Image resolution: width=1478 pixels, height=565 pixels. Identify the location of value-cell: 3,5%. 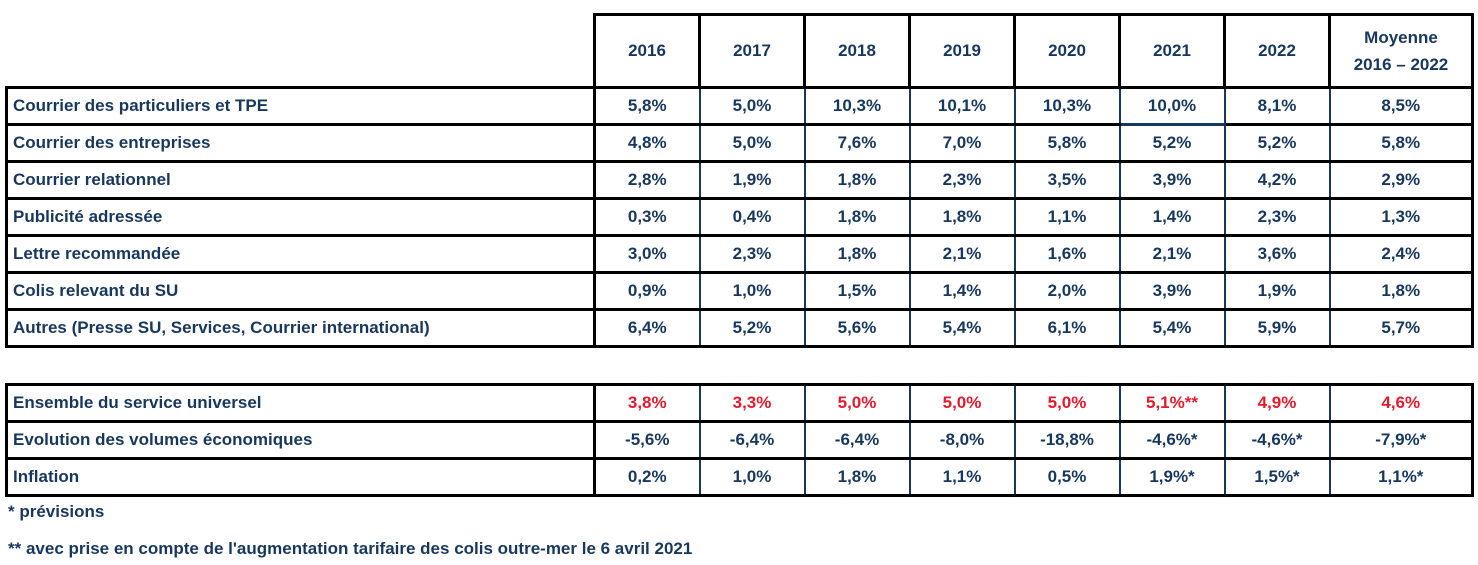
(1067, 180).